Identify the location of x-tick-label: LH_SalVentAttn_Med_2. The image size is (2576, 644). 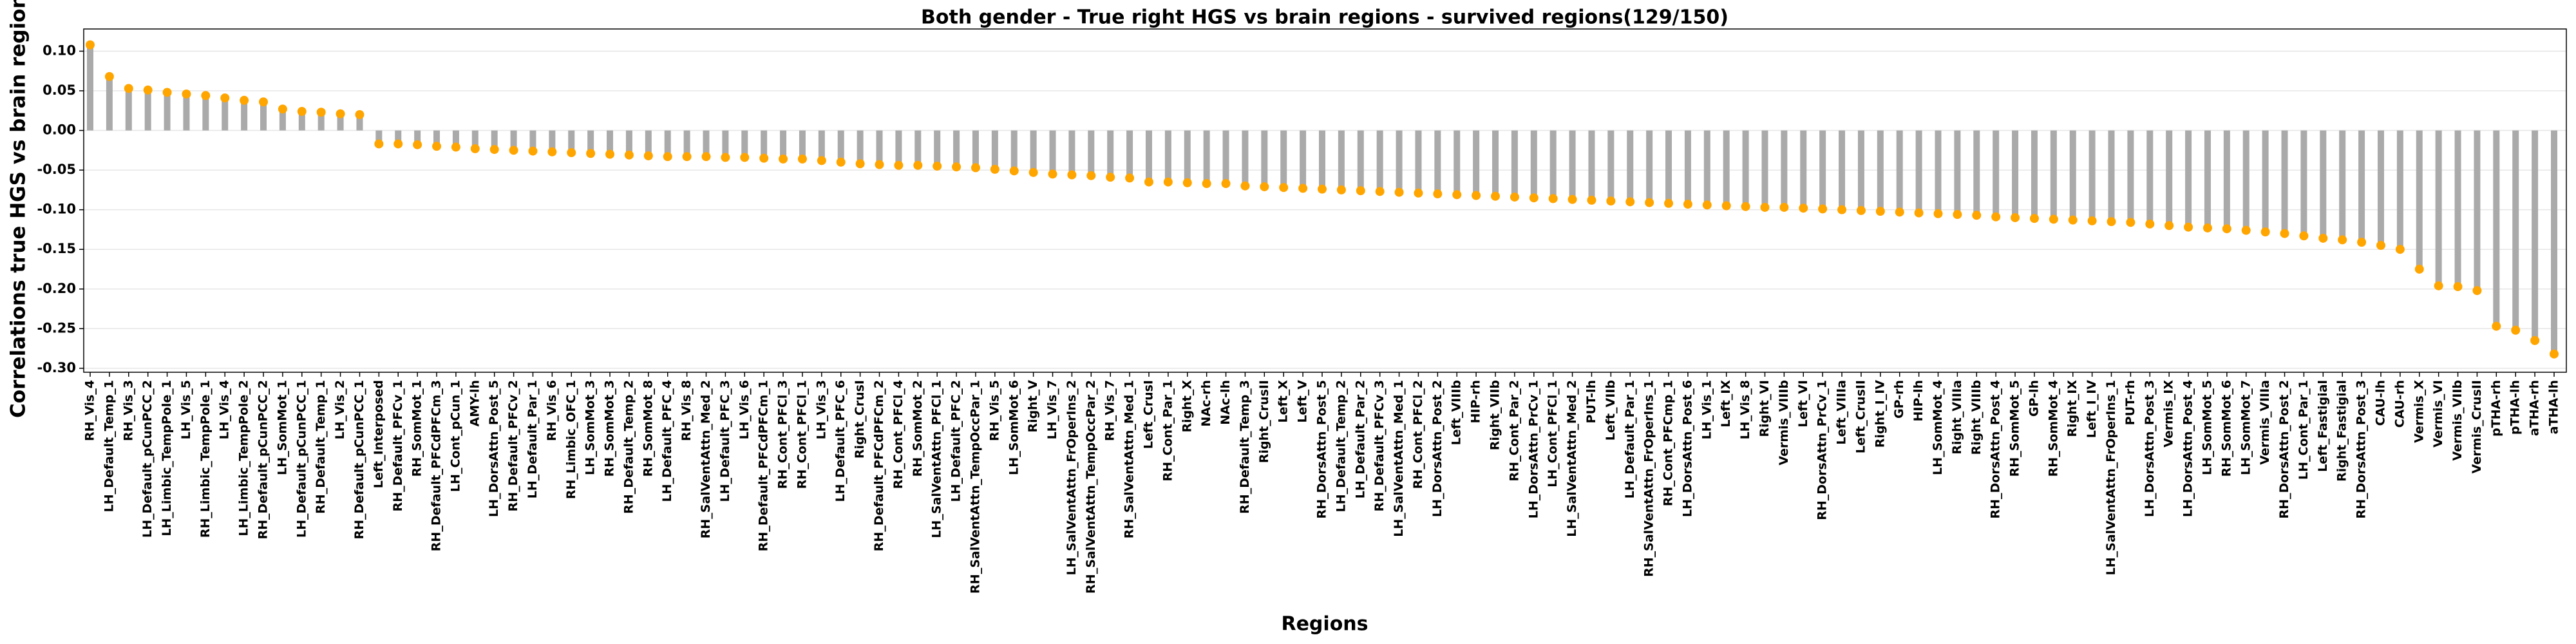
(1572, 459).